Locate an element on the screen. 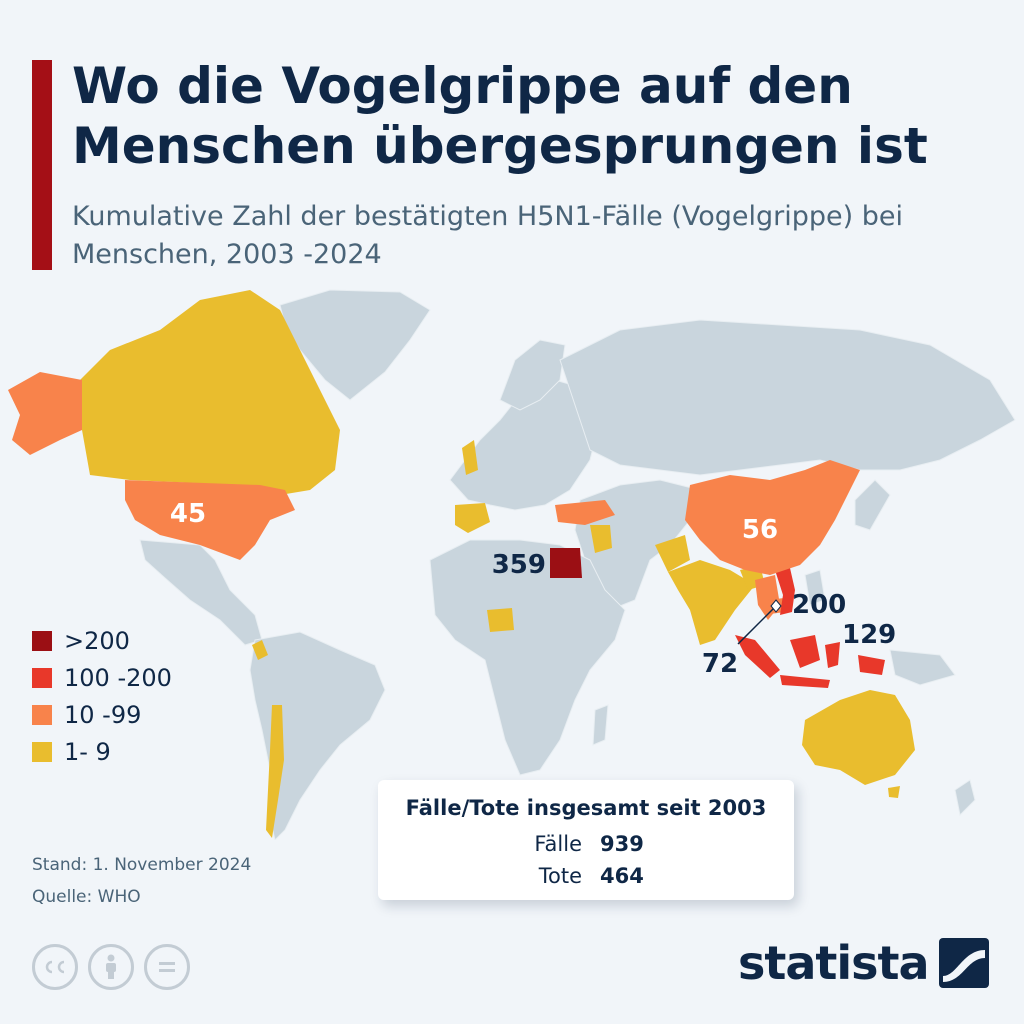 The image size is (1024, 1024). legend-label: 1- 9 is located at coordinates (87, 751).